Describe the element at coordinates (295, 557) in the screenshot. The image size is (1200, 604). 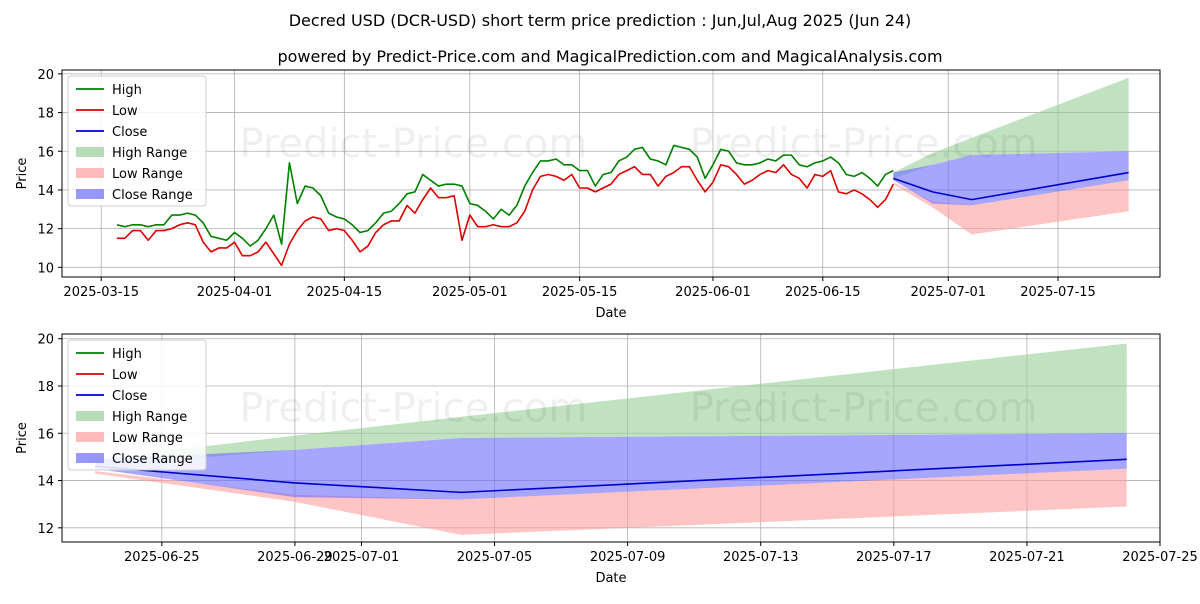
I see `x-tick-label: 2025-06-29` at that location.